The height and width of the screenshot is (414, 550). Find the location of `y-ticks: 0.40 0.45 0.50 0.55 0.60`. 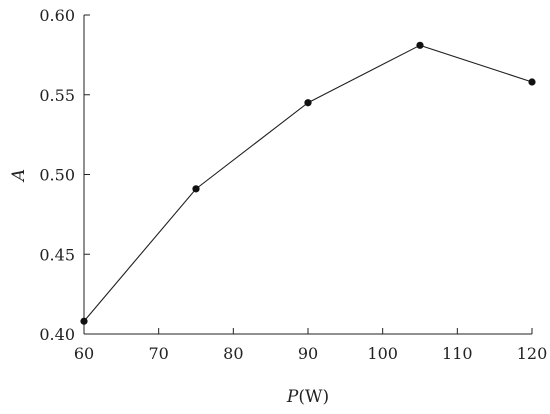

y-ticks: 0.40 0.45 0.50 0.55 0.60 is located at coordinates (64, 175).